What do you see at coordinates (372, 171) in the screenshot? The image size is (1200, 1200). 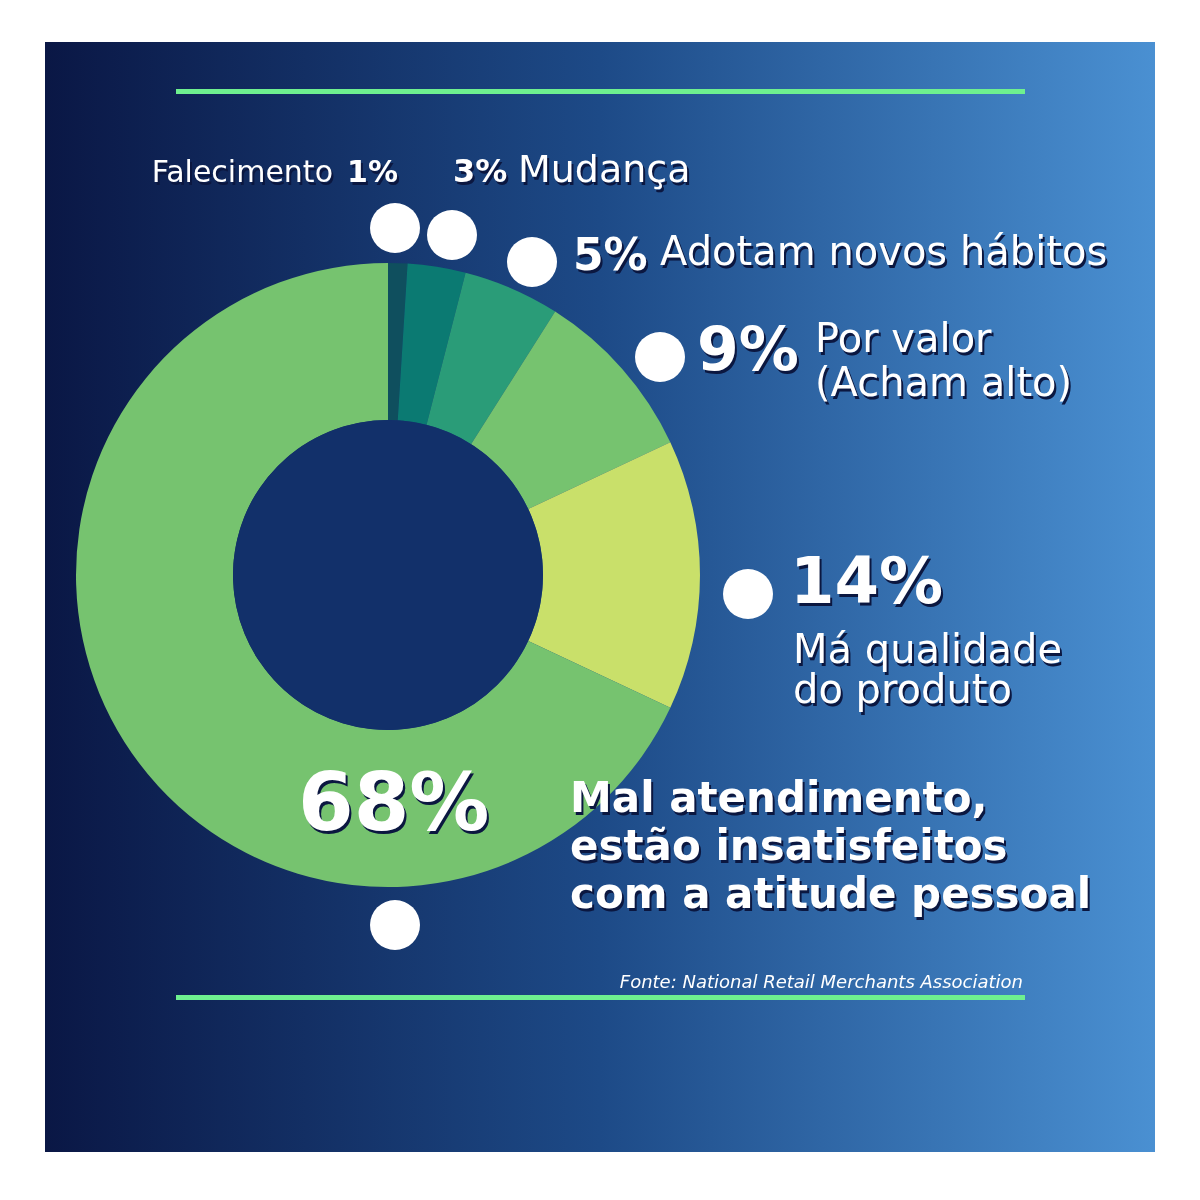 I see `data-label: 1%` at bounding box center [372, 171].